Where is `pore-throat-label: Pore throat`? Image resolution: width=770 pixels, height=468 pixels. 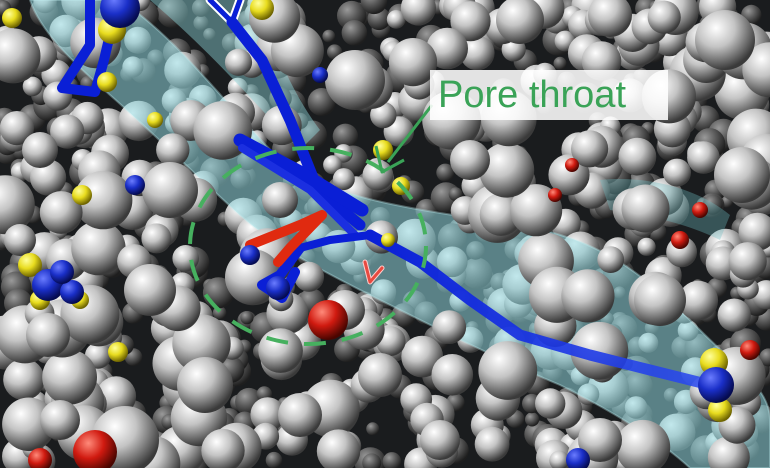
pore-throat-label: Pore throat is located at coordinates (549, 95).